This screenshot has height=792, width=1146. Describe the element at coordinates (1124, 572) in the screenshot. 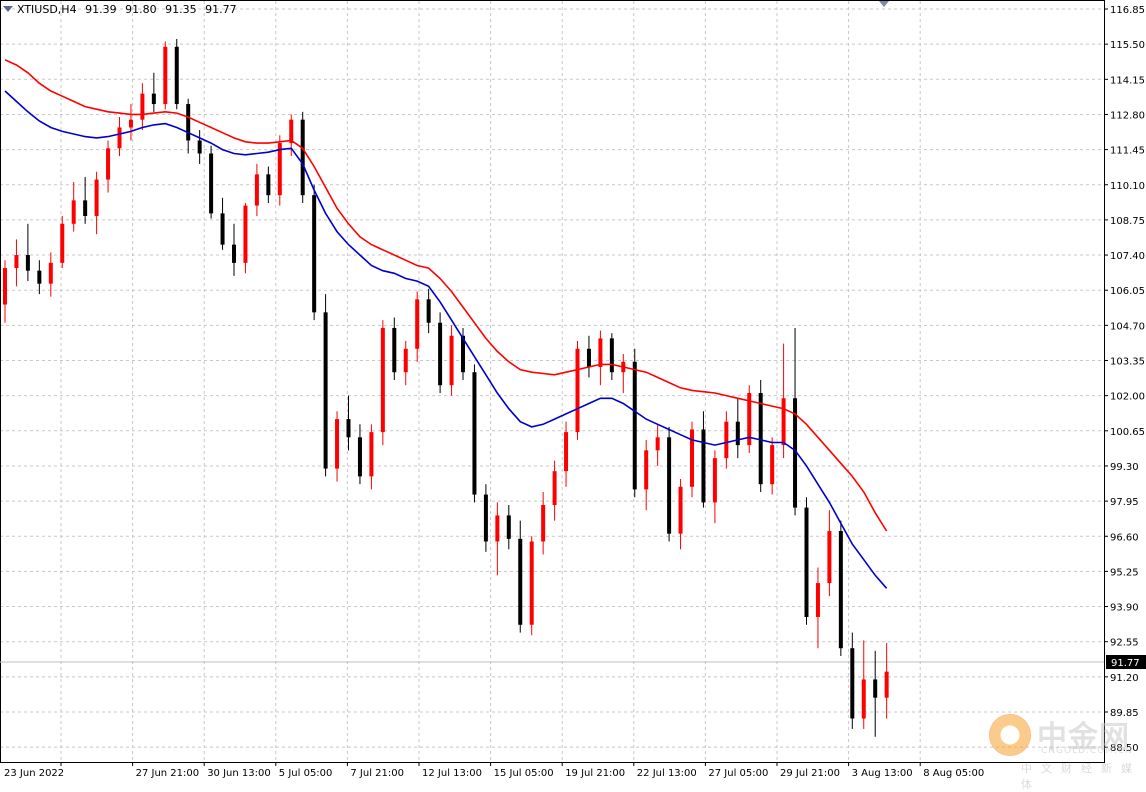

I see `y-tick-label: 95.25` at that location.